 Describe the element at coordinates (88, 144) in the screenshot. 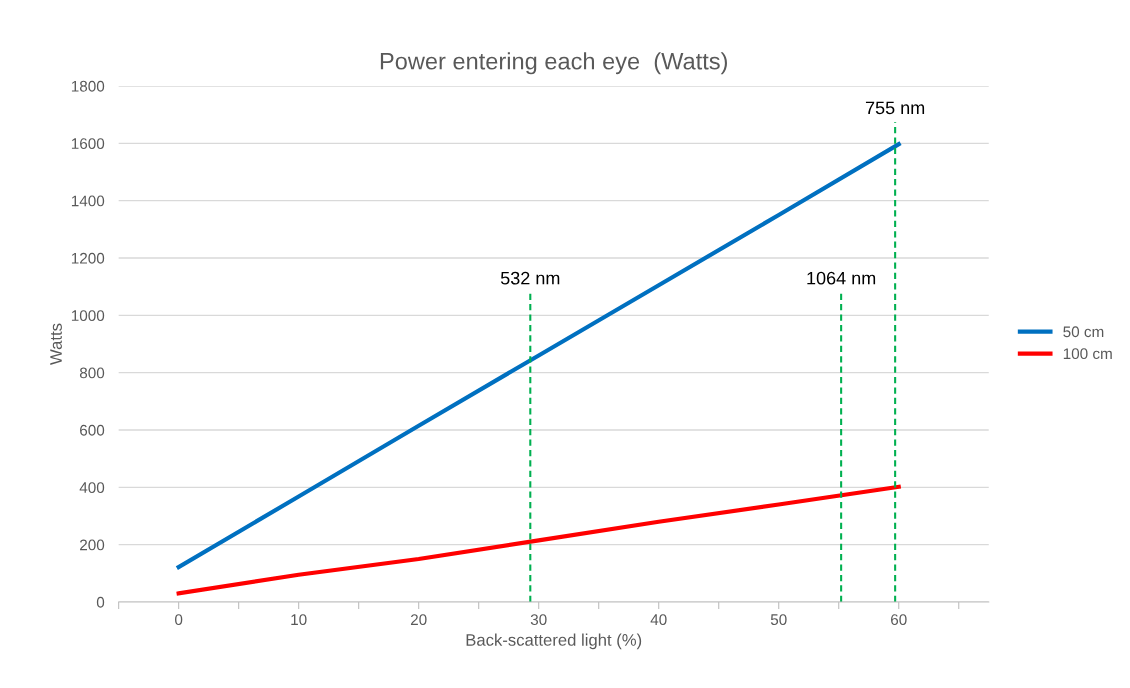

I see `y-tick-label: 1600` at that location.